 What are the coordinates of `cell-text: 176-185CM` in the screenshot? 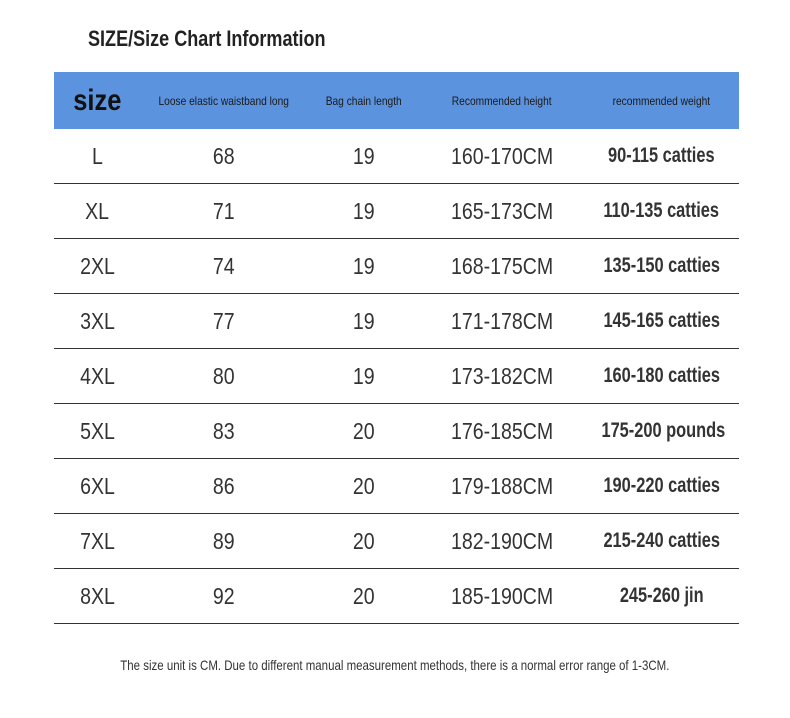 It's located at (502, 430).